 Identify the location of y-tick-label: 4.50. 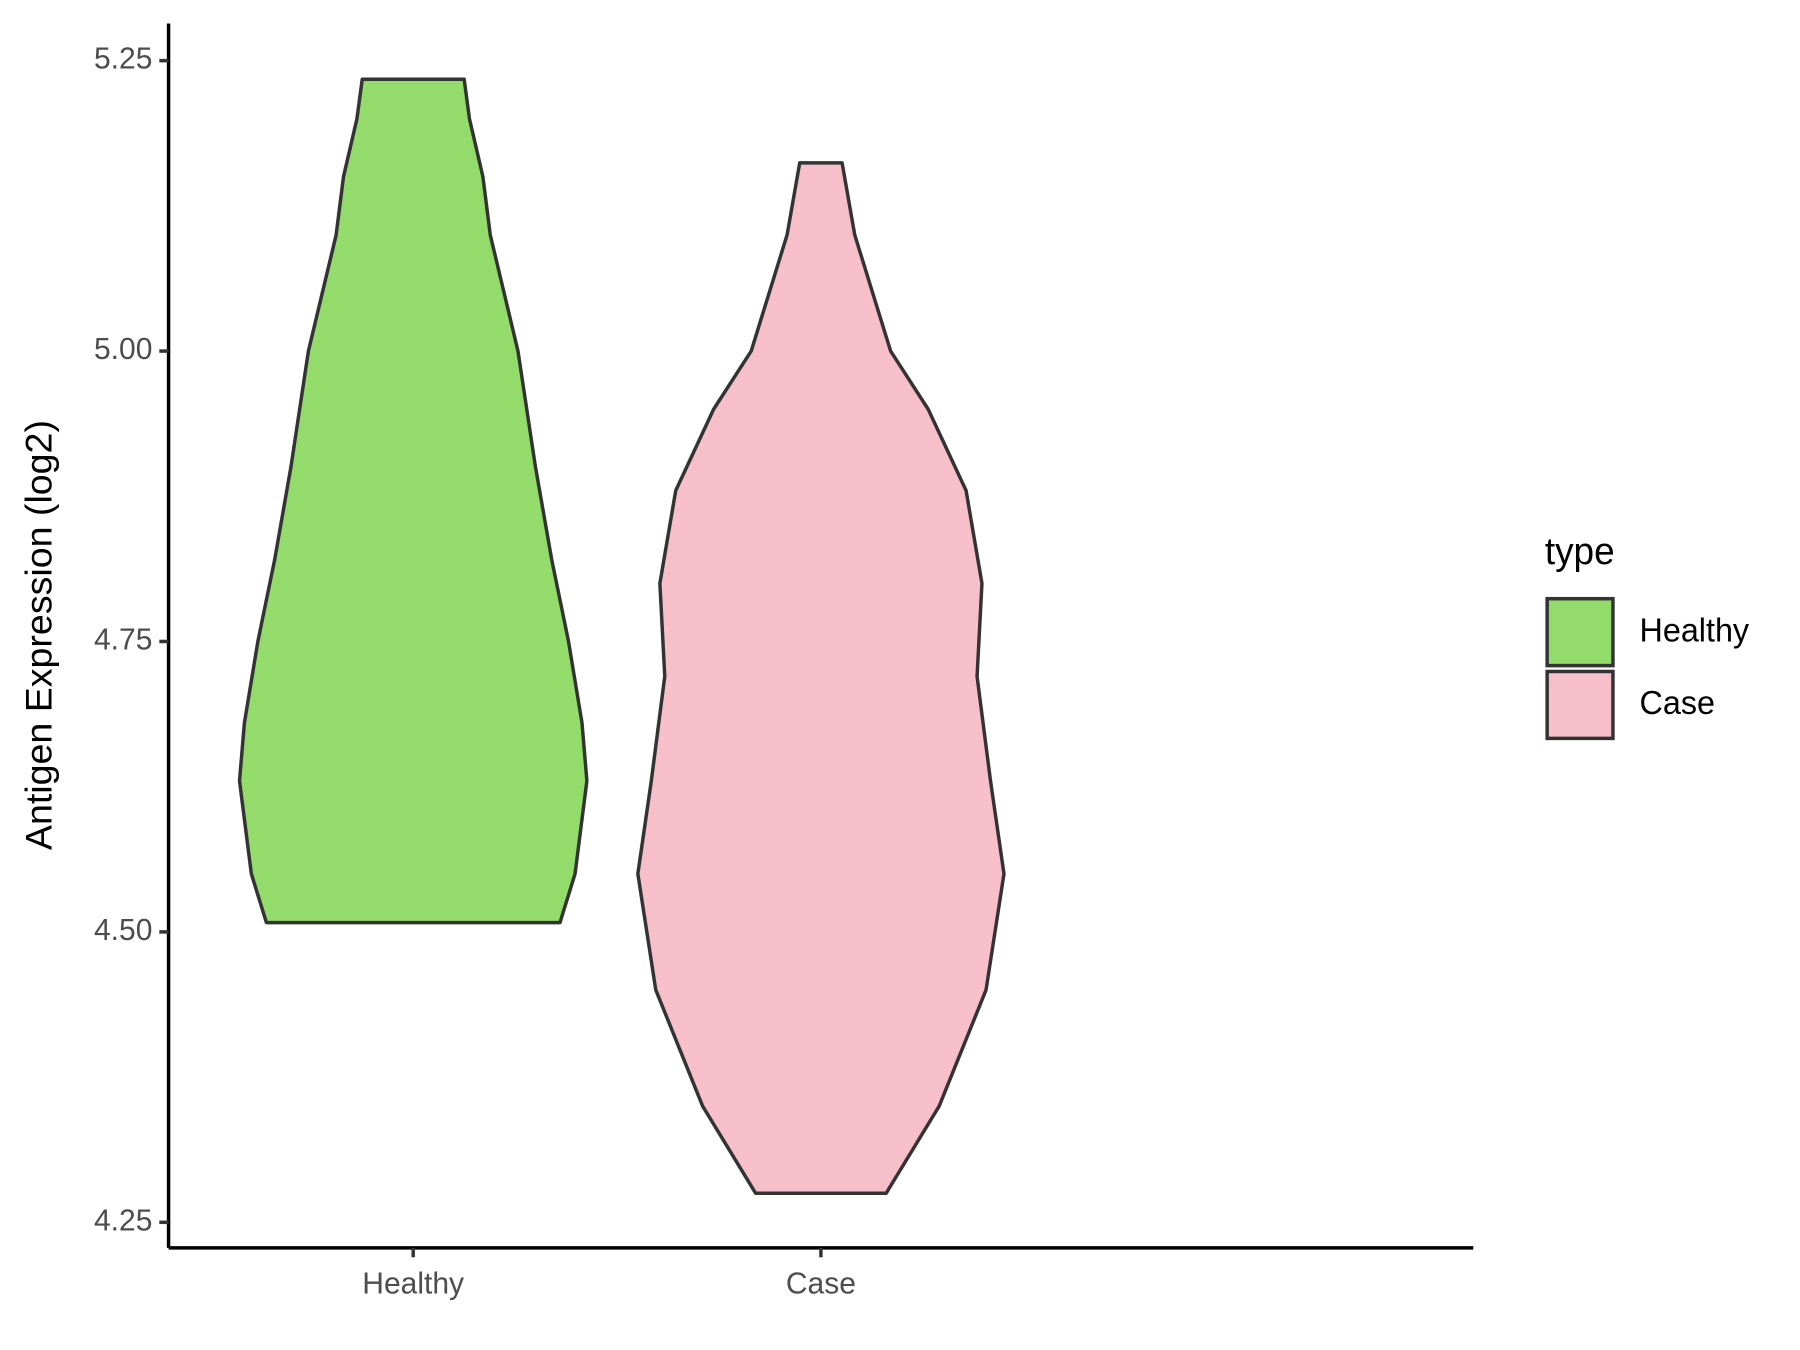
(123, 930).